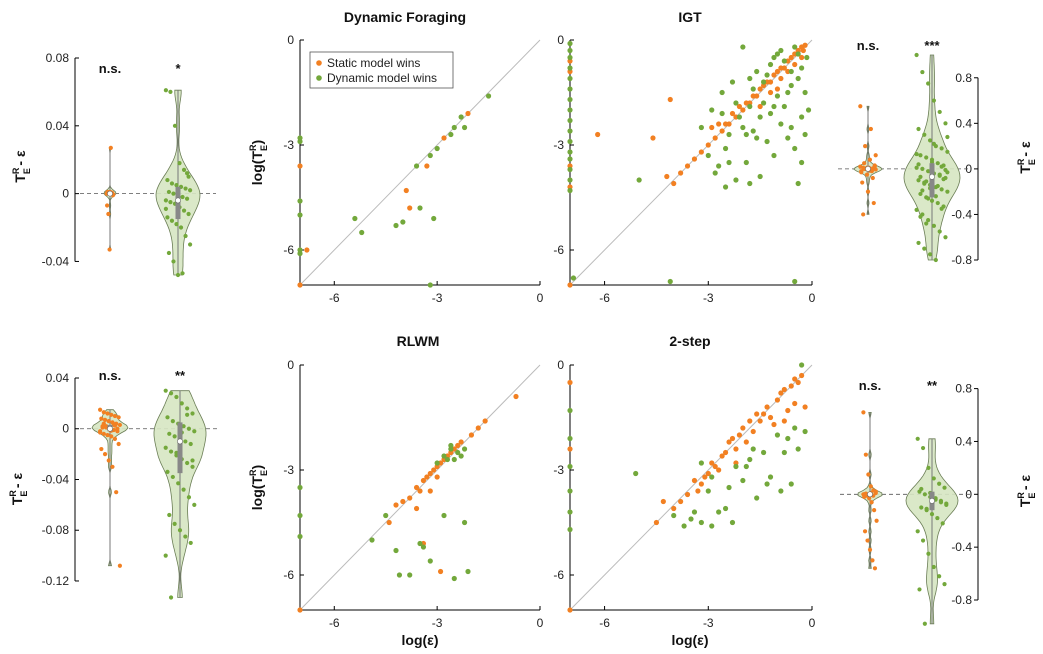 Image resolution: width=1043 pixels, height=654 pixels. What do you see at coordinates (691, 487) in the screenshot?
I see `identity-line` at bounding box center [691, 487].